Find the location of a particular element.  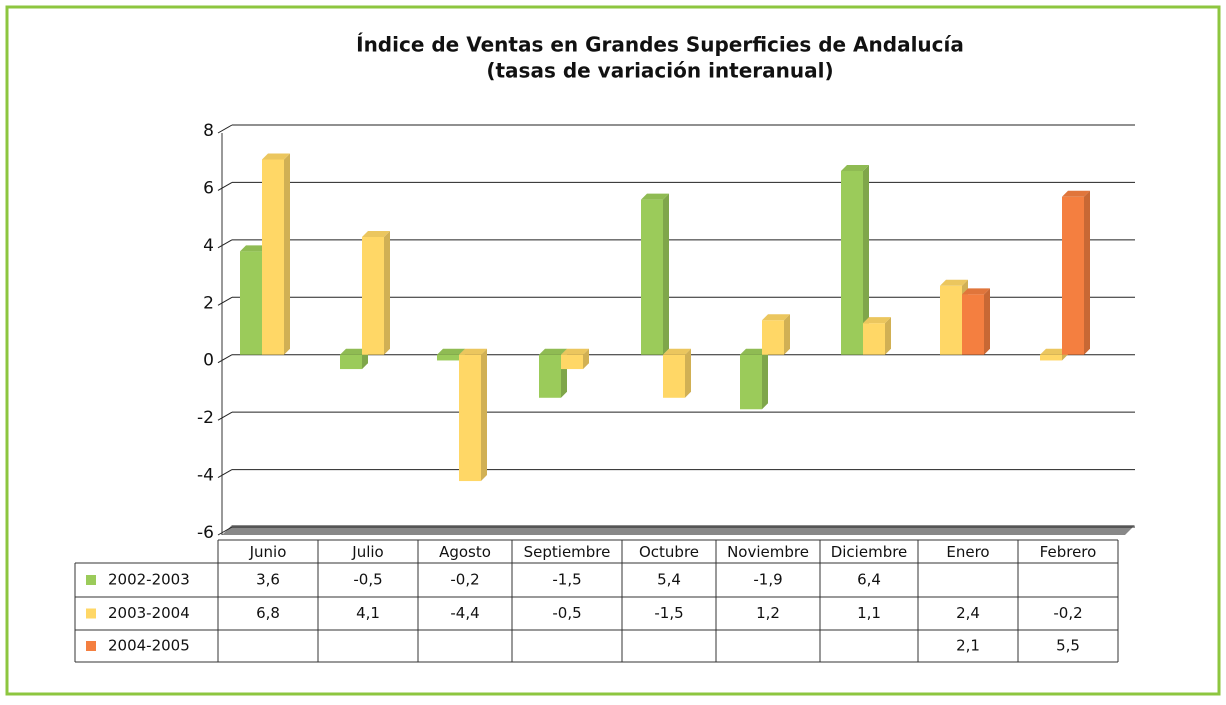

legend-label: 2003-2004 is located at coordinates (149, 613).